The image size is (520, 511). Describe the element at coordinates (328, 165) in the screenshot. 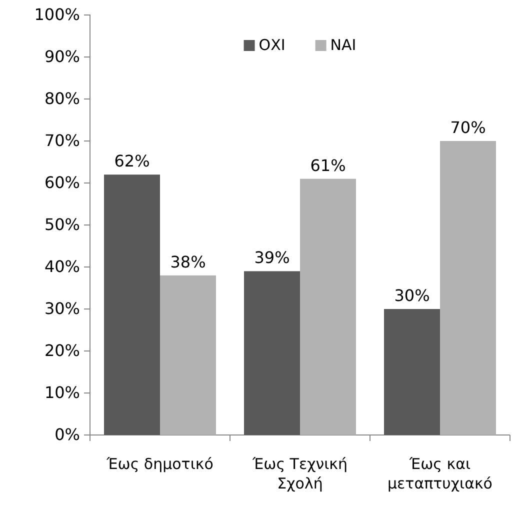

I see `data-label: 61%` at that location.